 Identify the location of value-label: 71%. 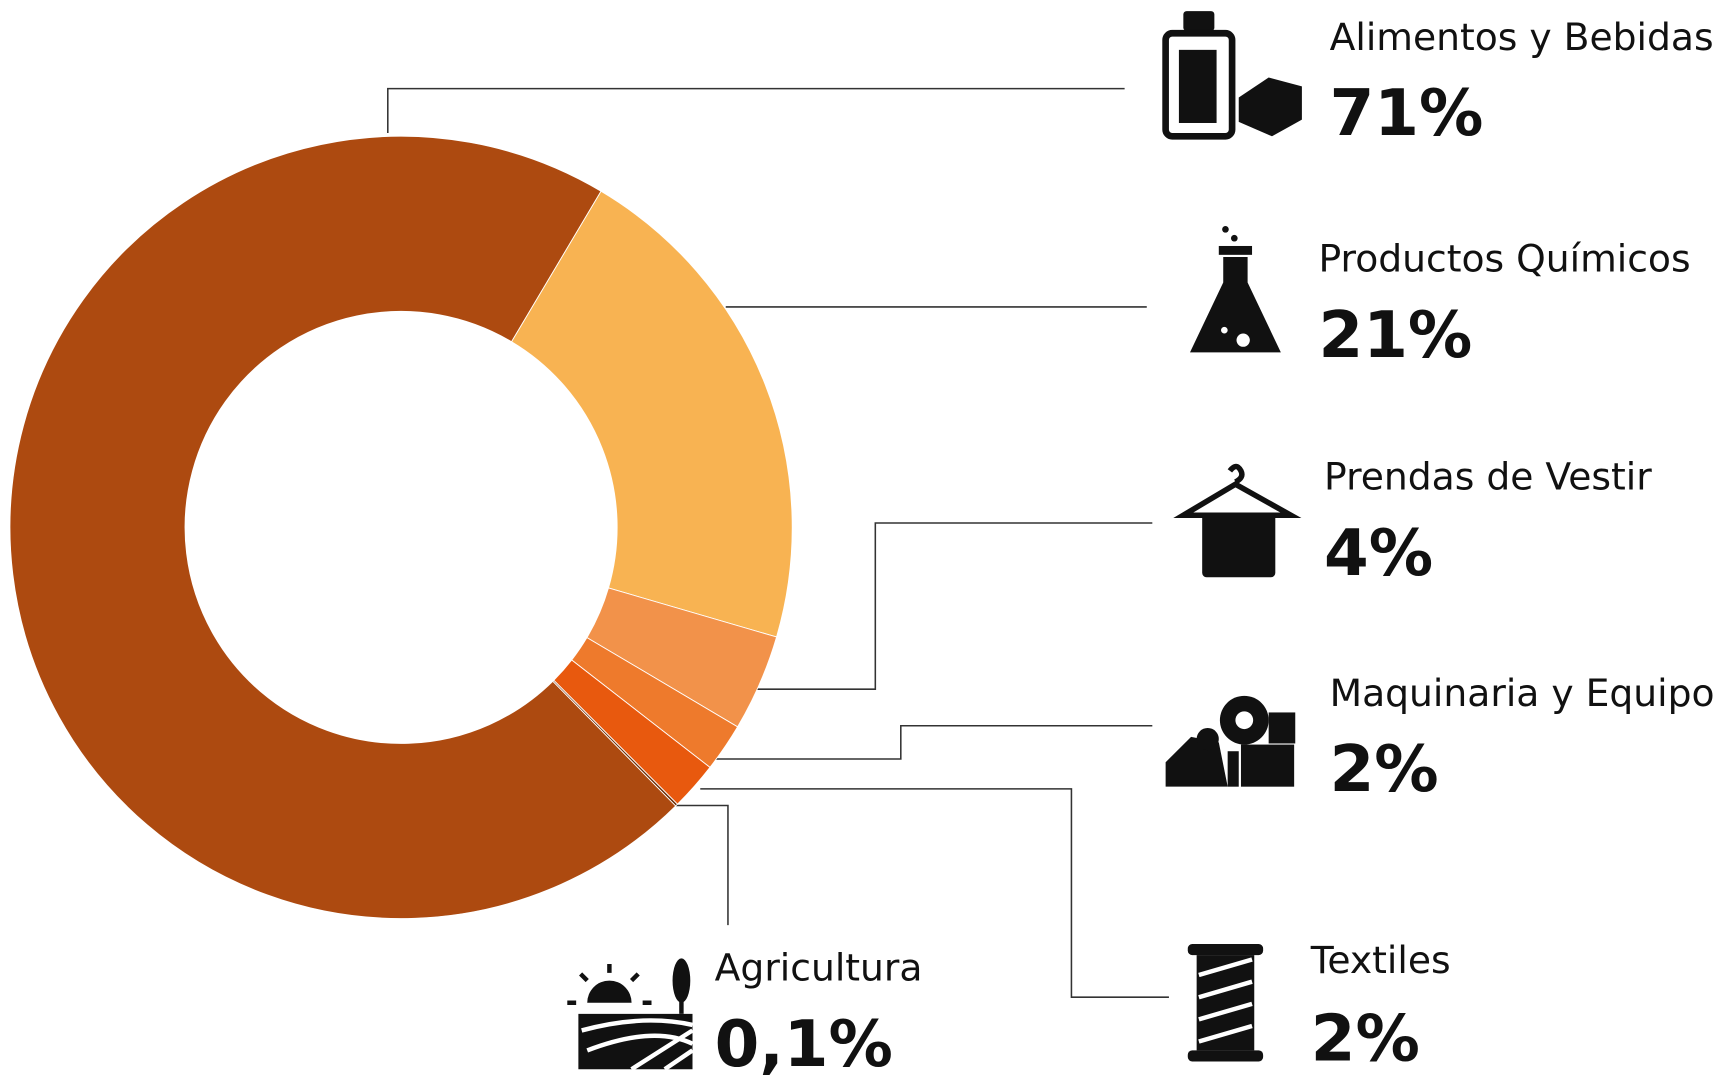
(1407, 113).